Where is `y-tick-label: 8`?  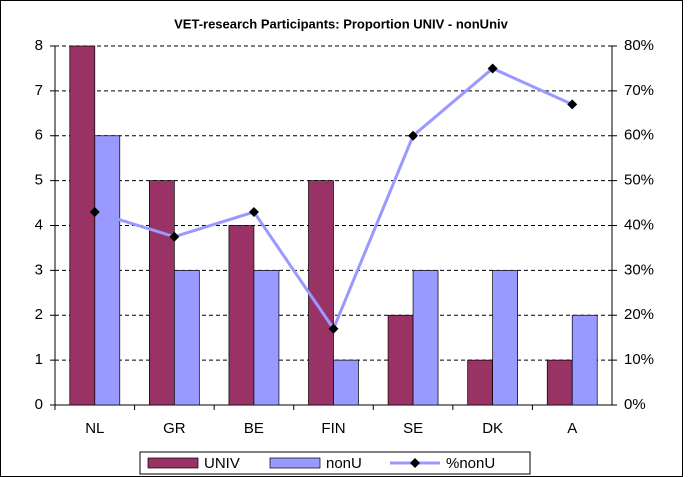
y-tick-label: 8 is located at coordinates (39, 45).